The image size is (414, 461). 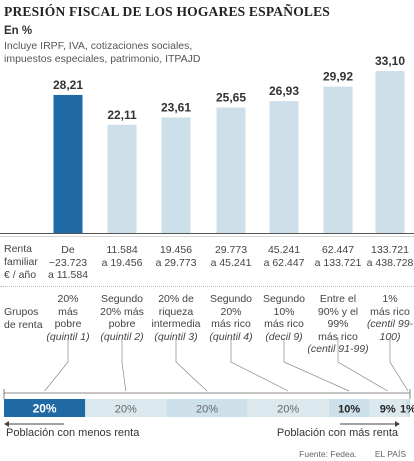 I want to click on groups-row-label: Grupos de renta, so click(x=23, y=319).